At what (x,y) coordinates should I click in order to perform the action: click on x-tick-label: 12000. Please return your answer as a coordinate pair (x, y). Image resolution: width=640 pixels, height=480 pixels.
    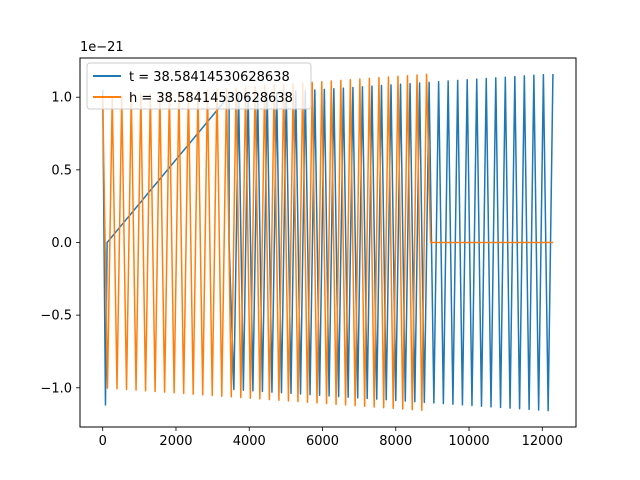
    Looking at the image, I should click on (542, 441).